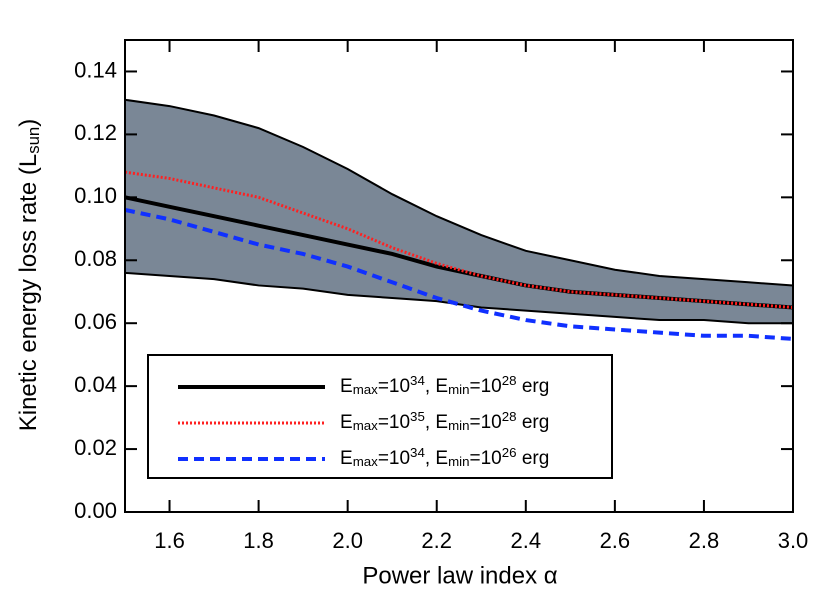 Image resolution: width=830 pixels, height=593 pixels. What do you see at coordinates (95, 447) in the screenshot?
I see `y-tick-label: 0.02` at bounding box center [95, 447].